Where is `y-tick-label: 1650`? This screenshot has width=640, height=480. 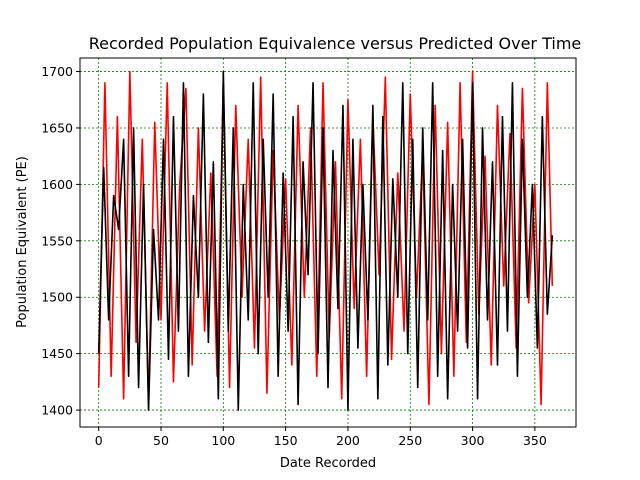
y-tick-label: 1650 is located at coordinates (57, 127).